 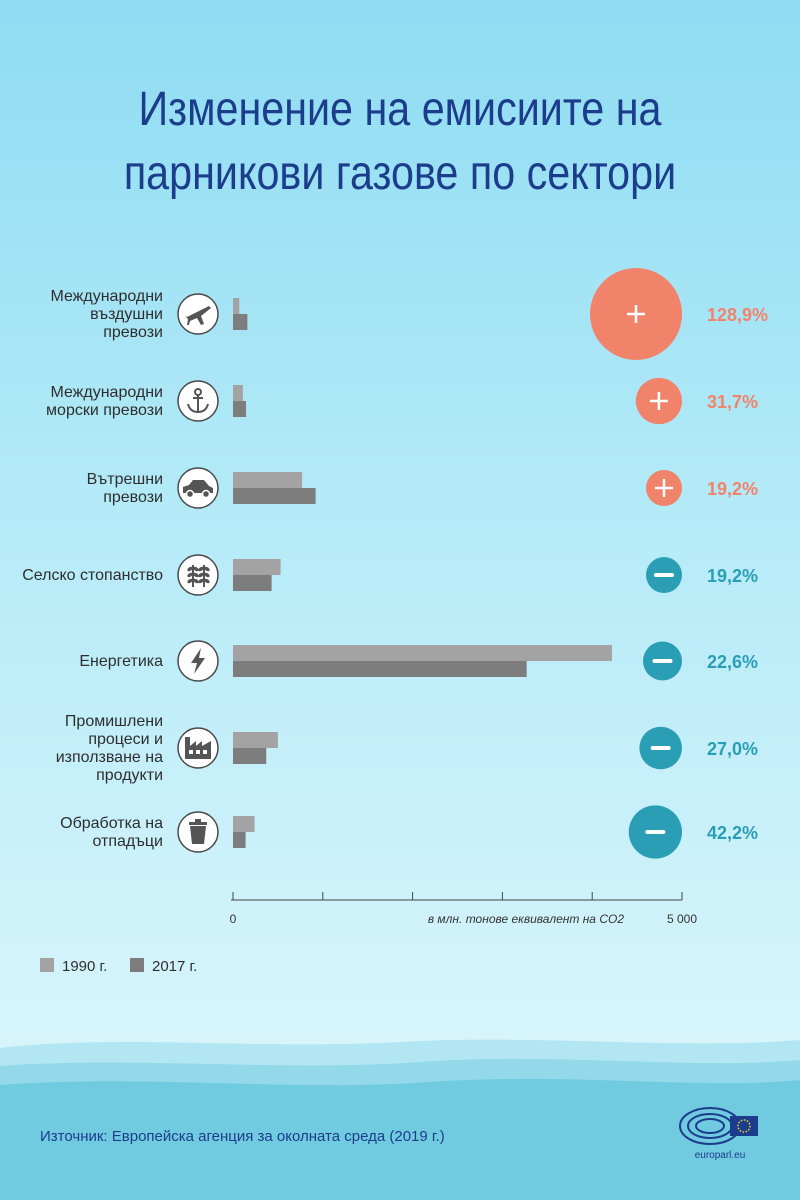 What do you see at coordinates (174, 966) in the screenshot?
I see `legend-label: 2017 г.` at bounding box center [174, 966].